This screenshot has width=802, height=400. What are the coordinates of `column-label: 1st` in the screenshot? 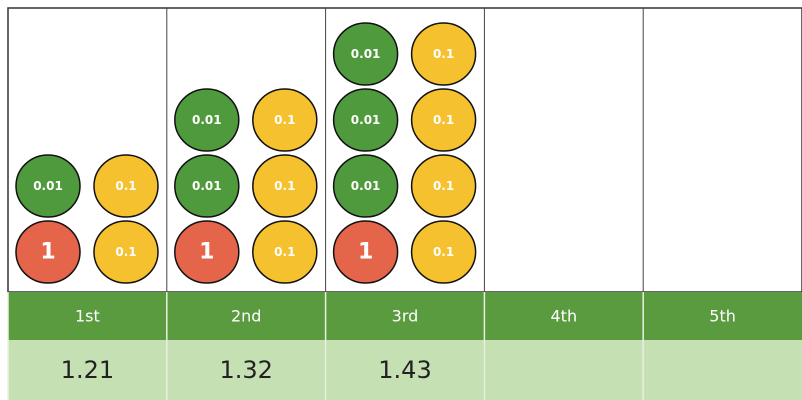 It's located at (87, 316).